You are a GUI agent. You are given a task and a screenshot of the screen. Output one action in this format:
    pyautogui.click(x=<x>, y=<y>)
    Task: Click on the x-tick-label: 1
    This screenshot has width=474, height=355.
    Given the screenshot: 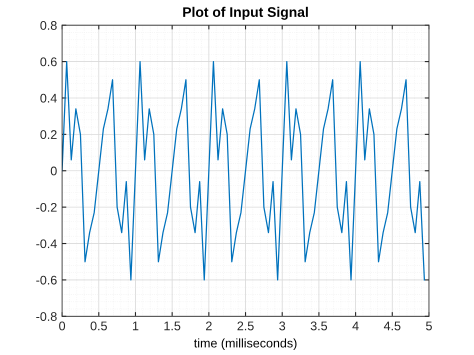 What is the action you would take?
    pyautogui.click(x=135, y=326)
    